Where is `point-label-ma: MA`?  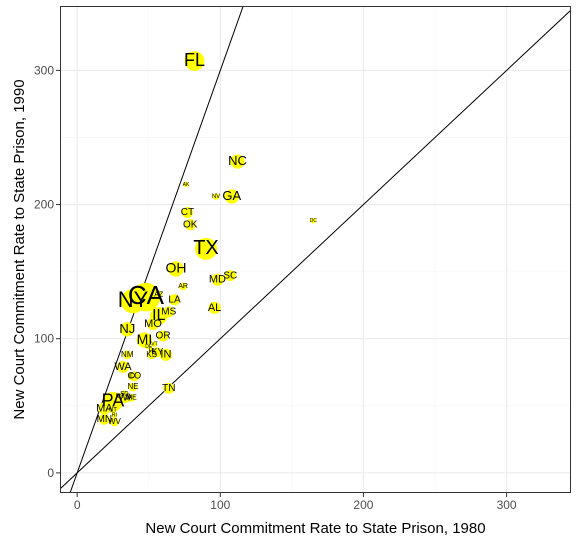 point-label-ma: MA is located at coordinates (104, 408).